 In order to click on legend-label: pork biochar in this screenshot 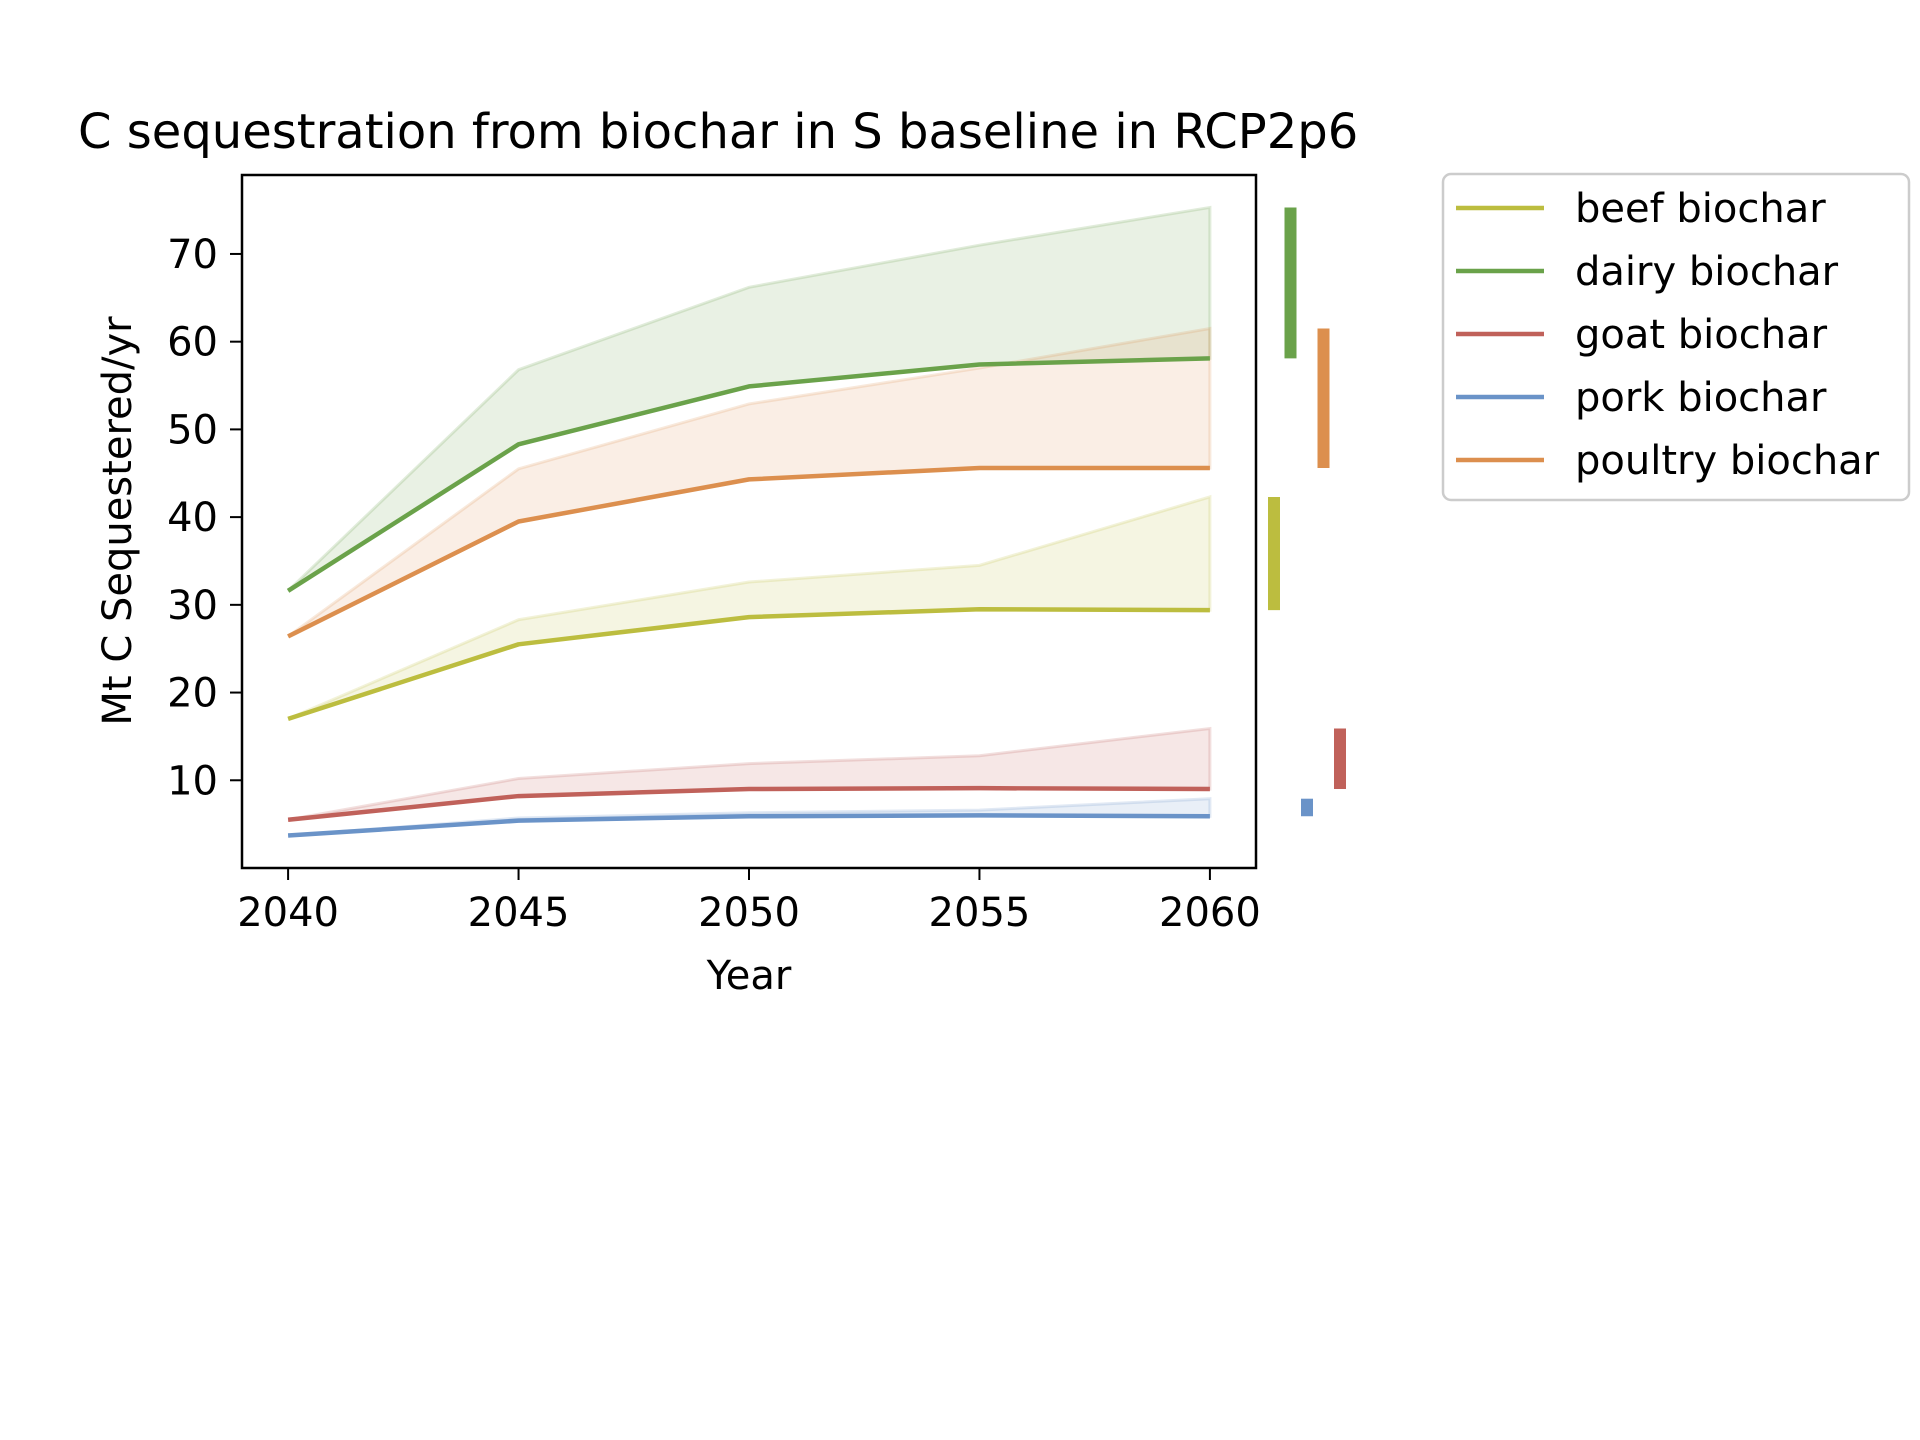, I will do `click(1701, 398)`.